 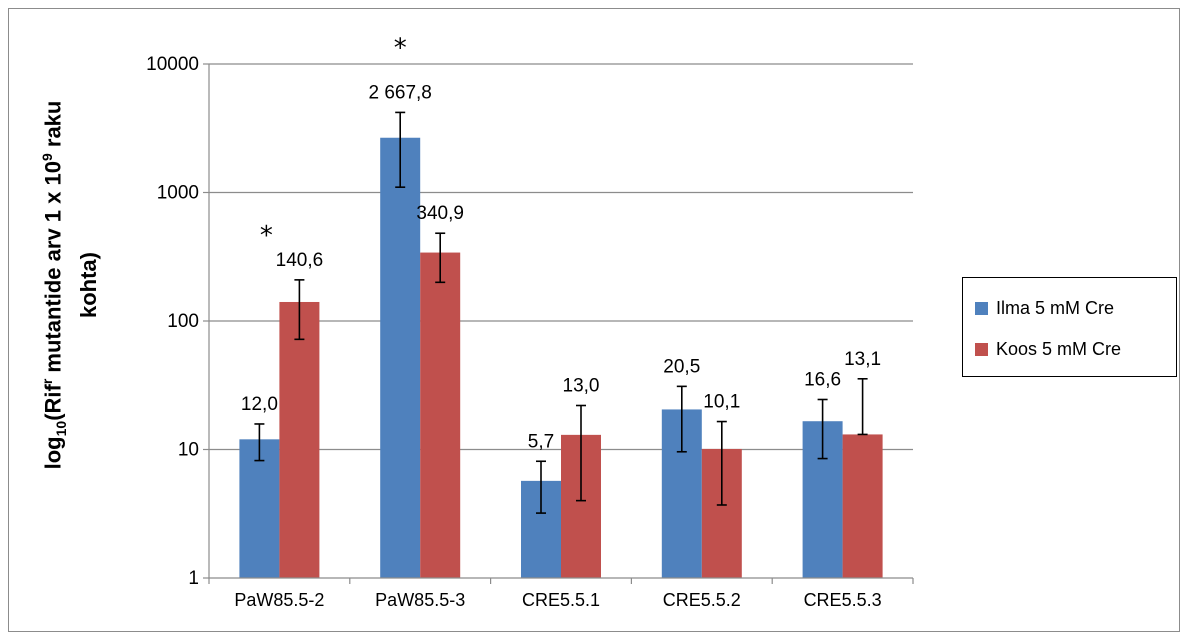 What do you see at coordinates (88, 285) in the screenshot?
I see `y-axis-title-line2: kohta)` at bounding box center [88, 285].